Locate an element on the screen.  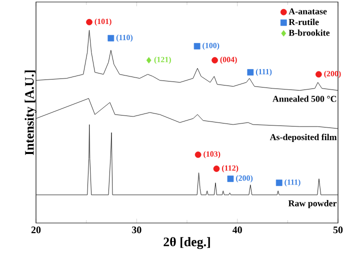
x-tick-label: 20 is located at coordinates (36, 230).